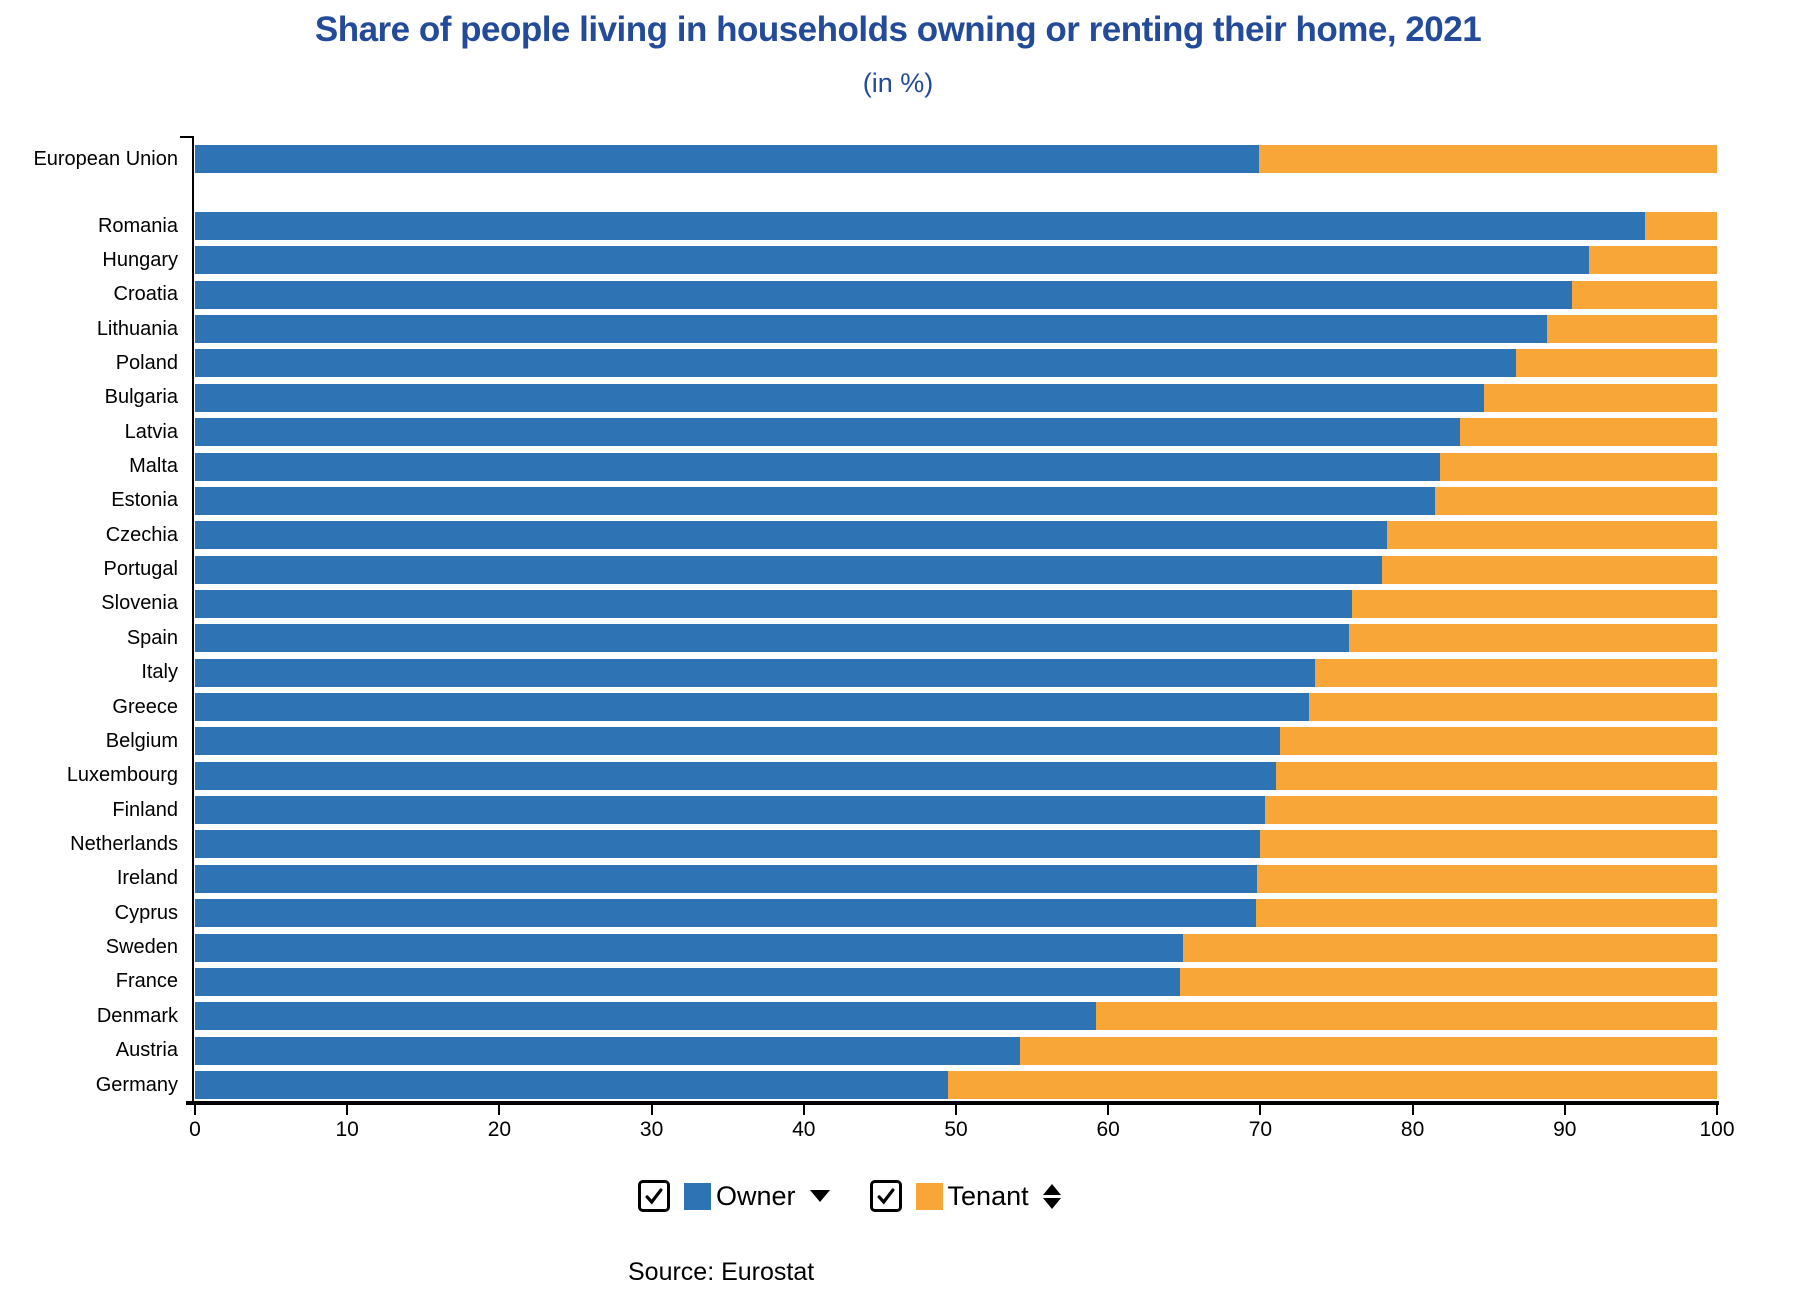 Image resolution: width=1796 pixels, height=1298 pixels. Describe the element at coordinates (697, 1196) in the screenshot. I see `owner-color-swatch` at that location.